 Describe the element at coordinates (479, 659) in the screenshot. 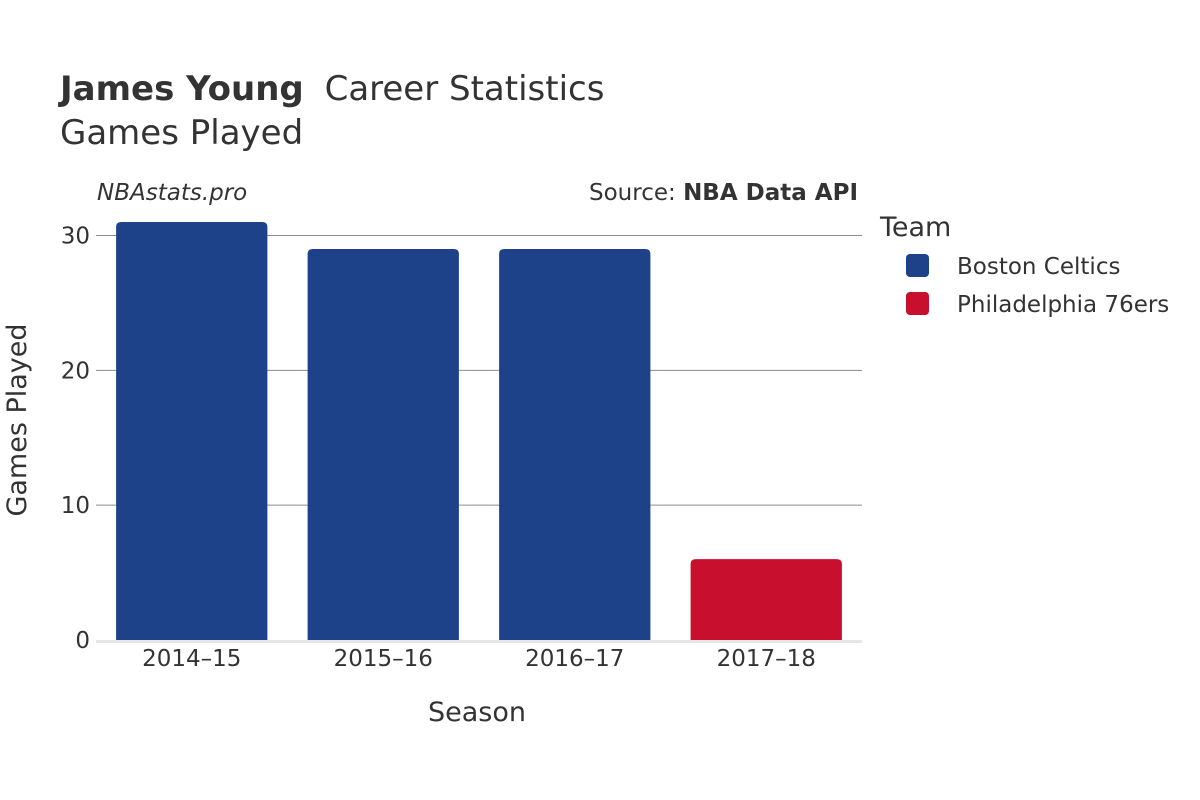

I see `x-axis-ticks: 2014–15 2015–16 2016–17 2017–18` at that location.